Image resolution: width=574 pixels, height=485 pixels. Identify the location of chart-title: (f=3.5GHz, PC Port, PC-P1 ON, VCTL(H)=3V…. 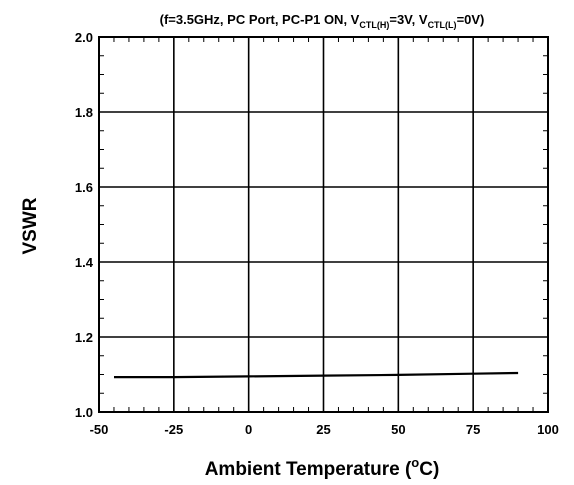
(322, 21).